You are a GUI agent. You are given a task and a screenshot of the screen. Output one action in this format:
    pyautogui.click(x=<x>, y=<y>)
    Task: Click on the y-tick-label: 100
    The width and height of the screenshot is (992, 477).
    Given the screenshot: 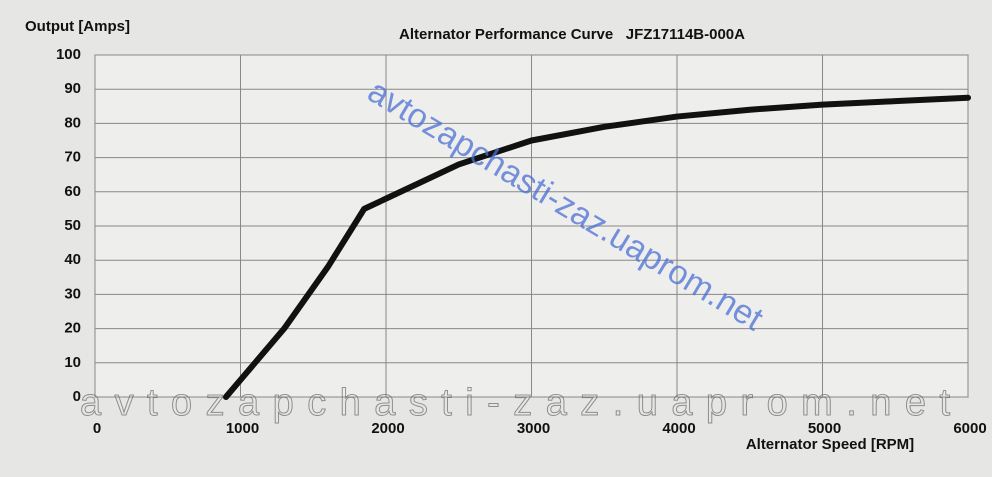 What is the action you would take?
    pyautogui.click(x=68, y=54)
    